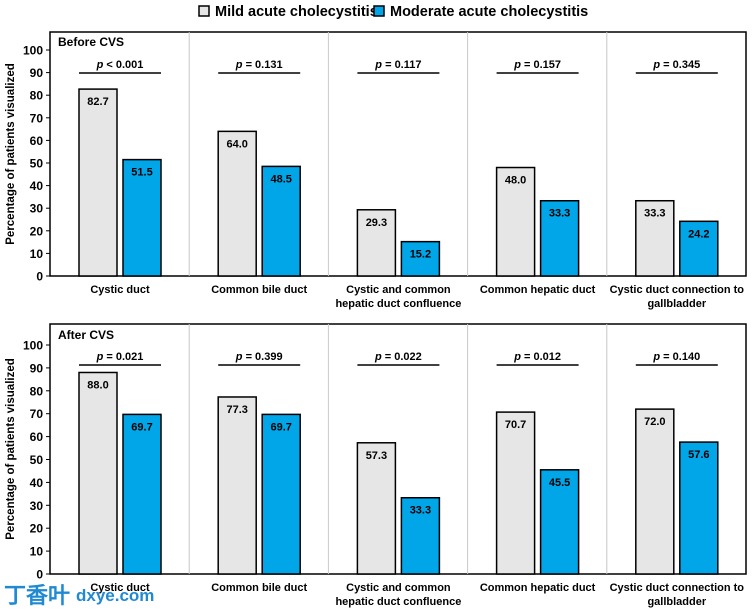  I want to click on p-value-label: p = 0.022, so click(398, 357).